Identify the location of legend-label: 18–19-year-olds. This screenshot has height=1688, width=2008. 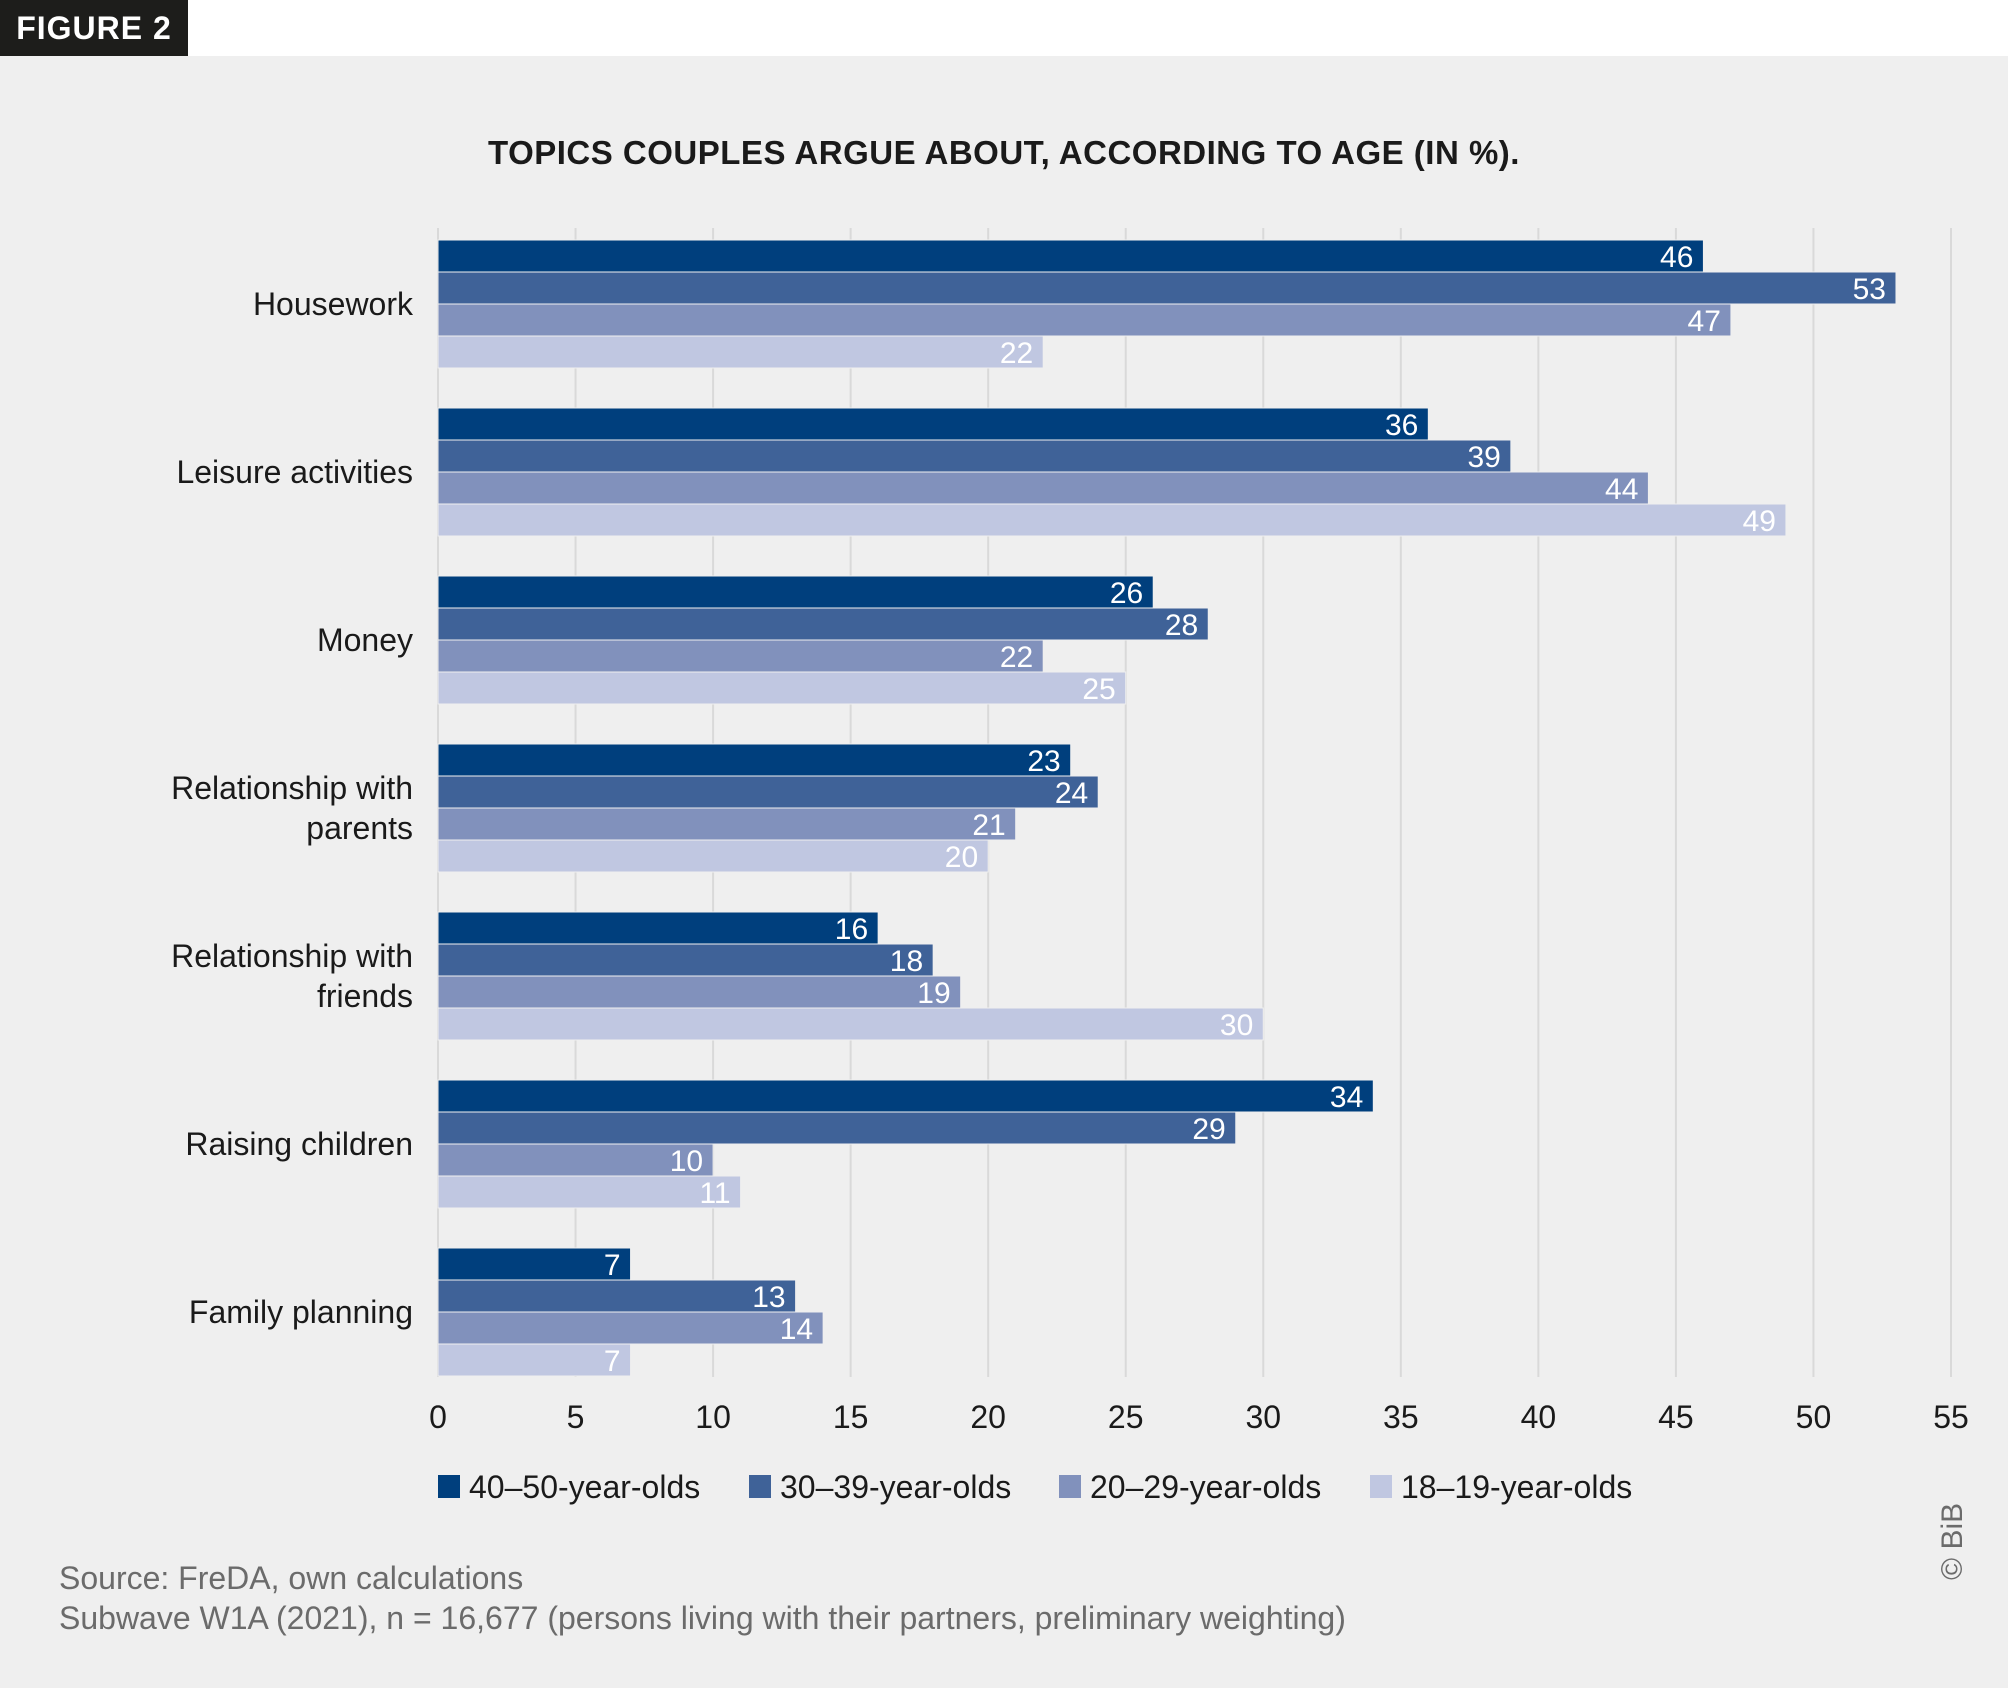
(1516, 1487).